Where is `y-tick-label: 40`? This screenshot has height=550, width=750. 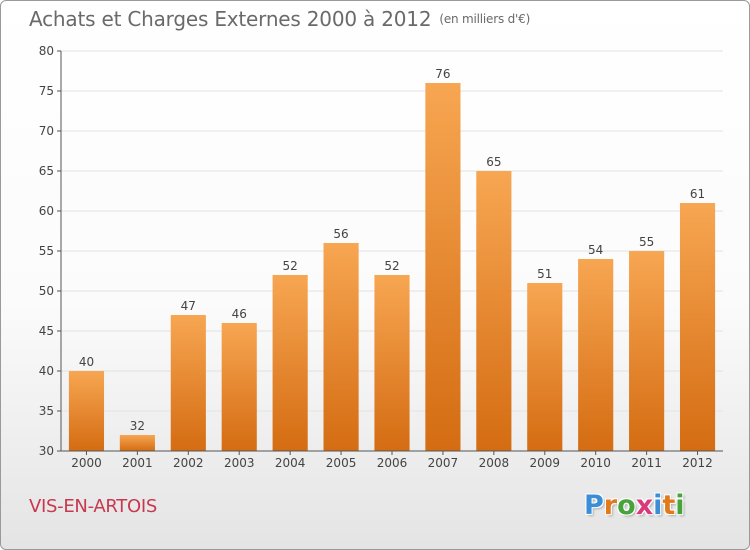 y-tick-label: 40 is located at coordinates (46, 371).